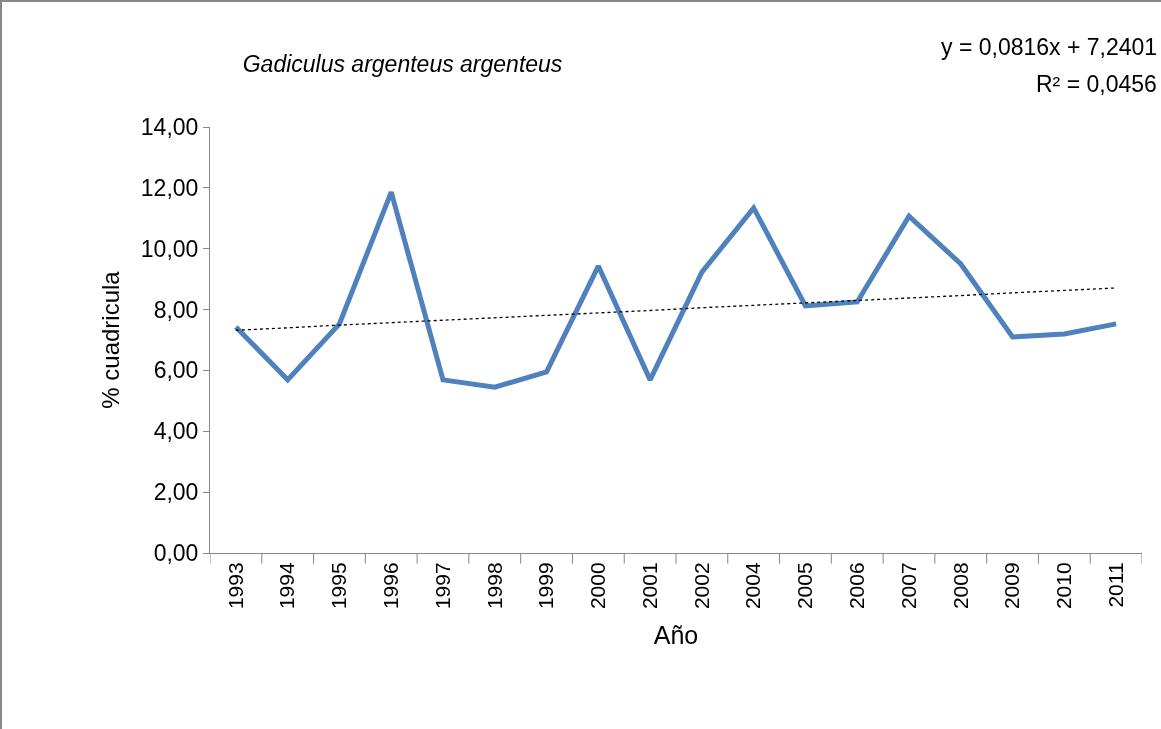 Image resolution: width=1161 pixels, height=729 pixels. Describe the element at coordinates (442, 586) in the screenshot. I see `x-tick-label: 1997` at that location.